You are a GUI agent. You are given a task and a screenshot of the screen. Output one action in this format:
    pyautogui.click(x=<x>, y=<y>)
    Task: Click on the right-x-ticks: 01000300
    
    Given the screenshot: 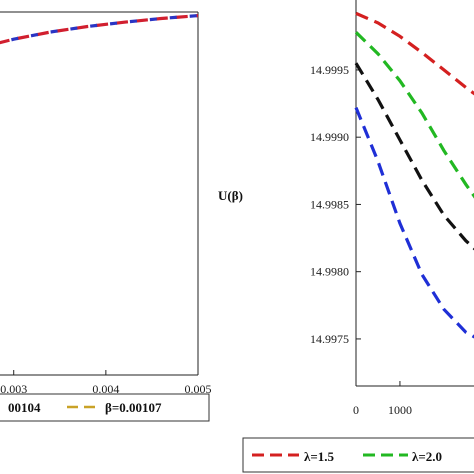 What is the action you would take?
    pyautogui.click(x=382, y=399)
    